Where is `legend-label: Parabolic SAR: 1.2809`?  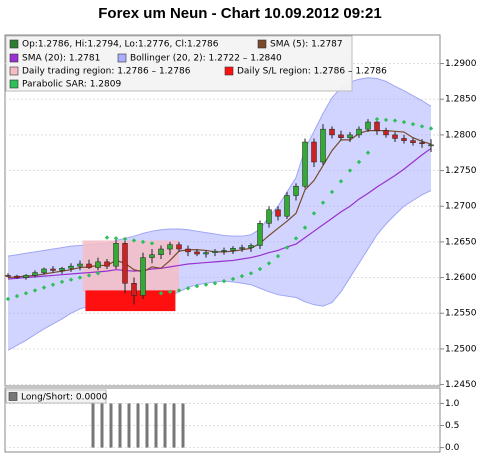
legend-label: Parabolic SAR: 1.2809 is located at coordinates (71, 85).